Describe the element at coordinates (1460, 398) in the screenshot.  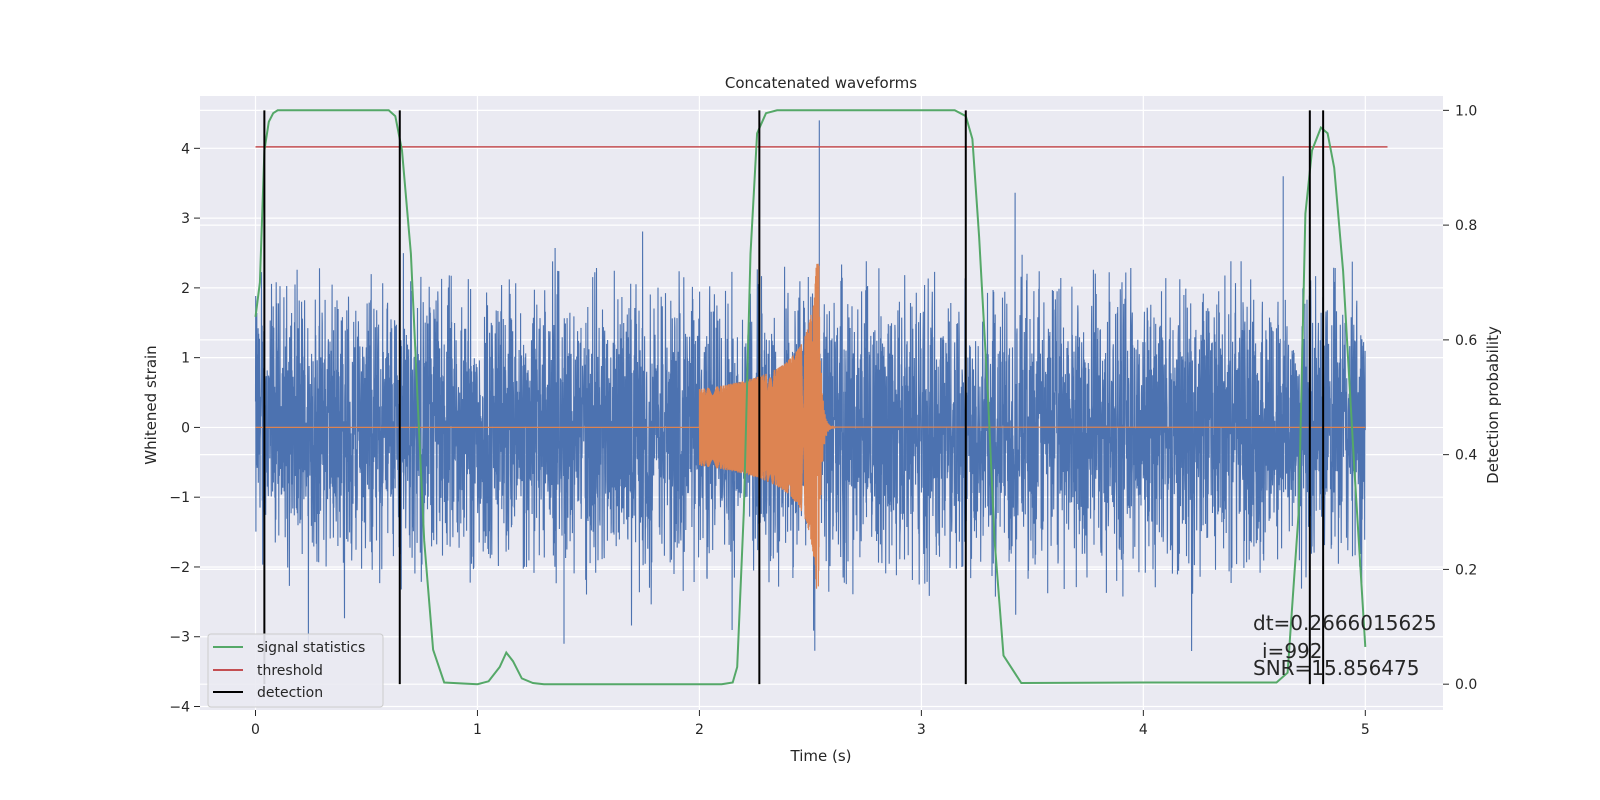
I see `right-axis-ticks: 0.0 0.2 0.4 0.6 0.8 1.0` at that location.